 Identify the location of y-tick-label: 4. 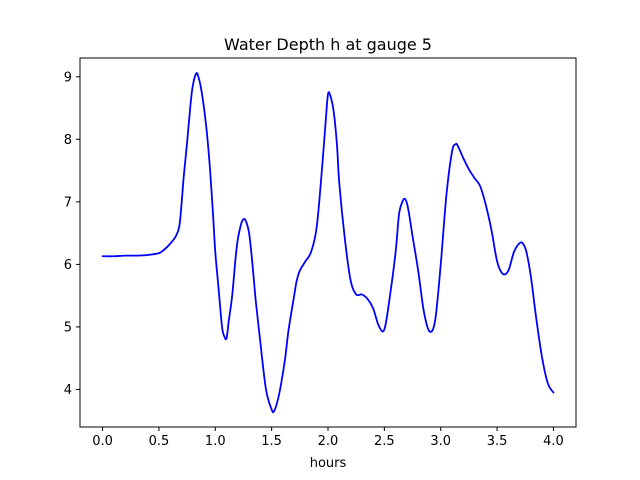
(68, 390).